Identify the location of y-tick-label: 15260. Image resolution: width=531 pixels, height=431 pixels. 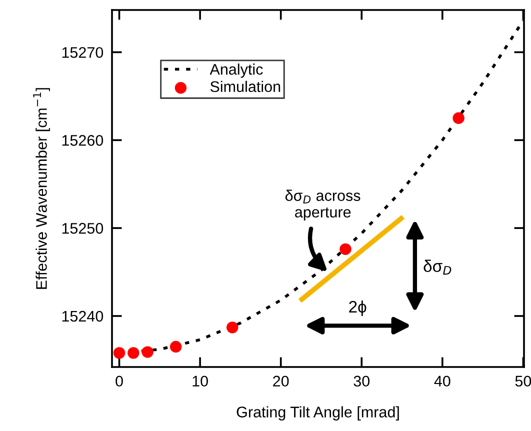
(83, 140).